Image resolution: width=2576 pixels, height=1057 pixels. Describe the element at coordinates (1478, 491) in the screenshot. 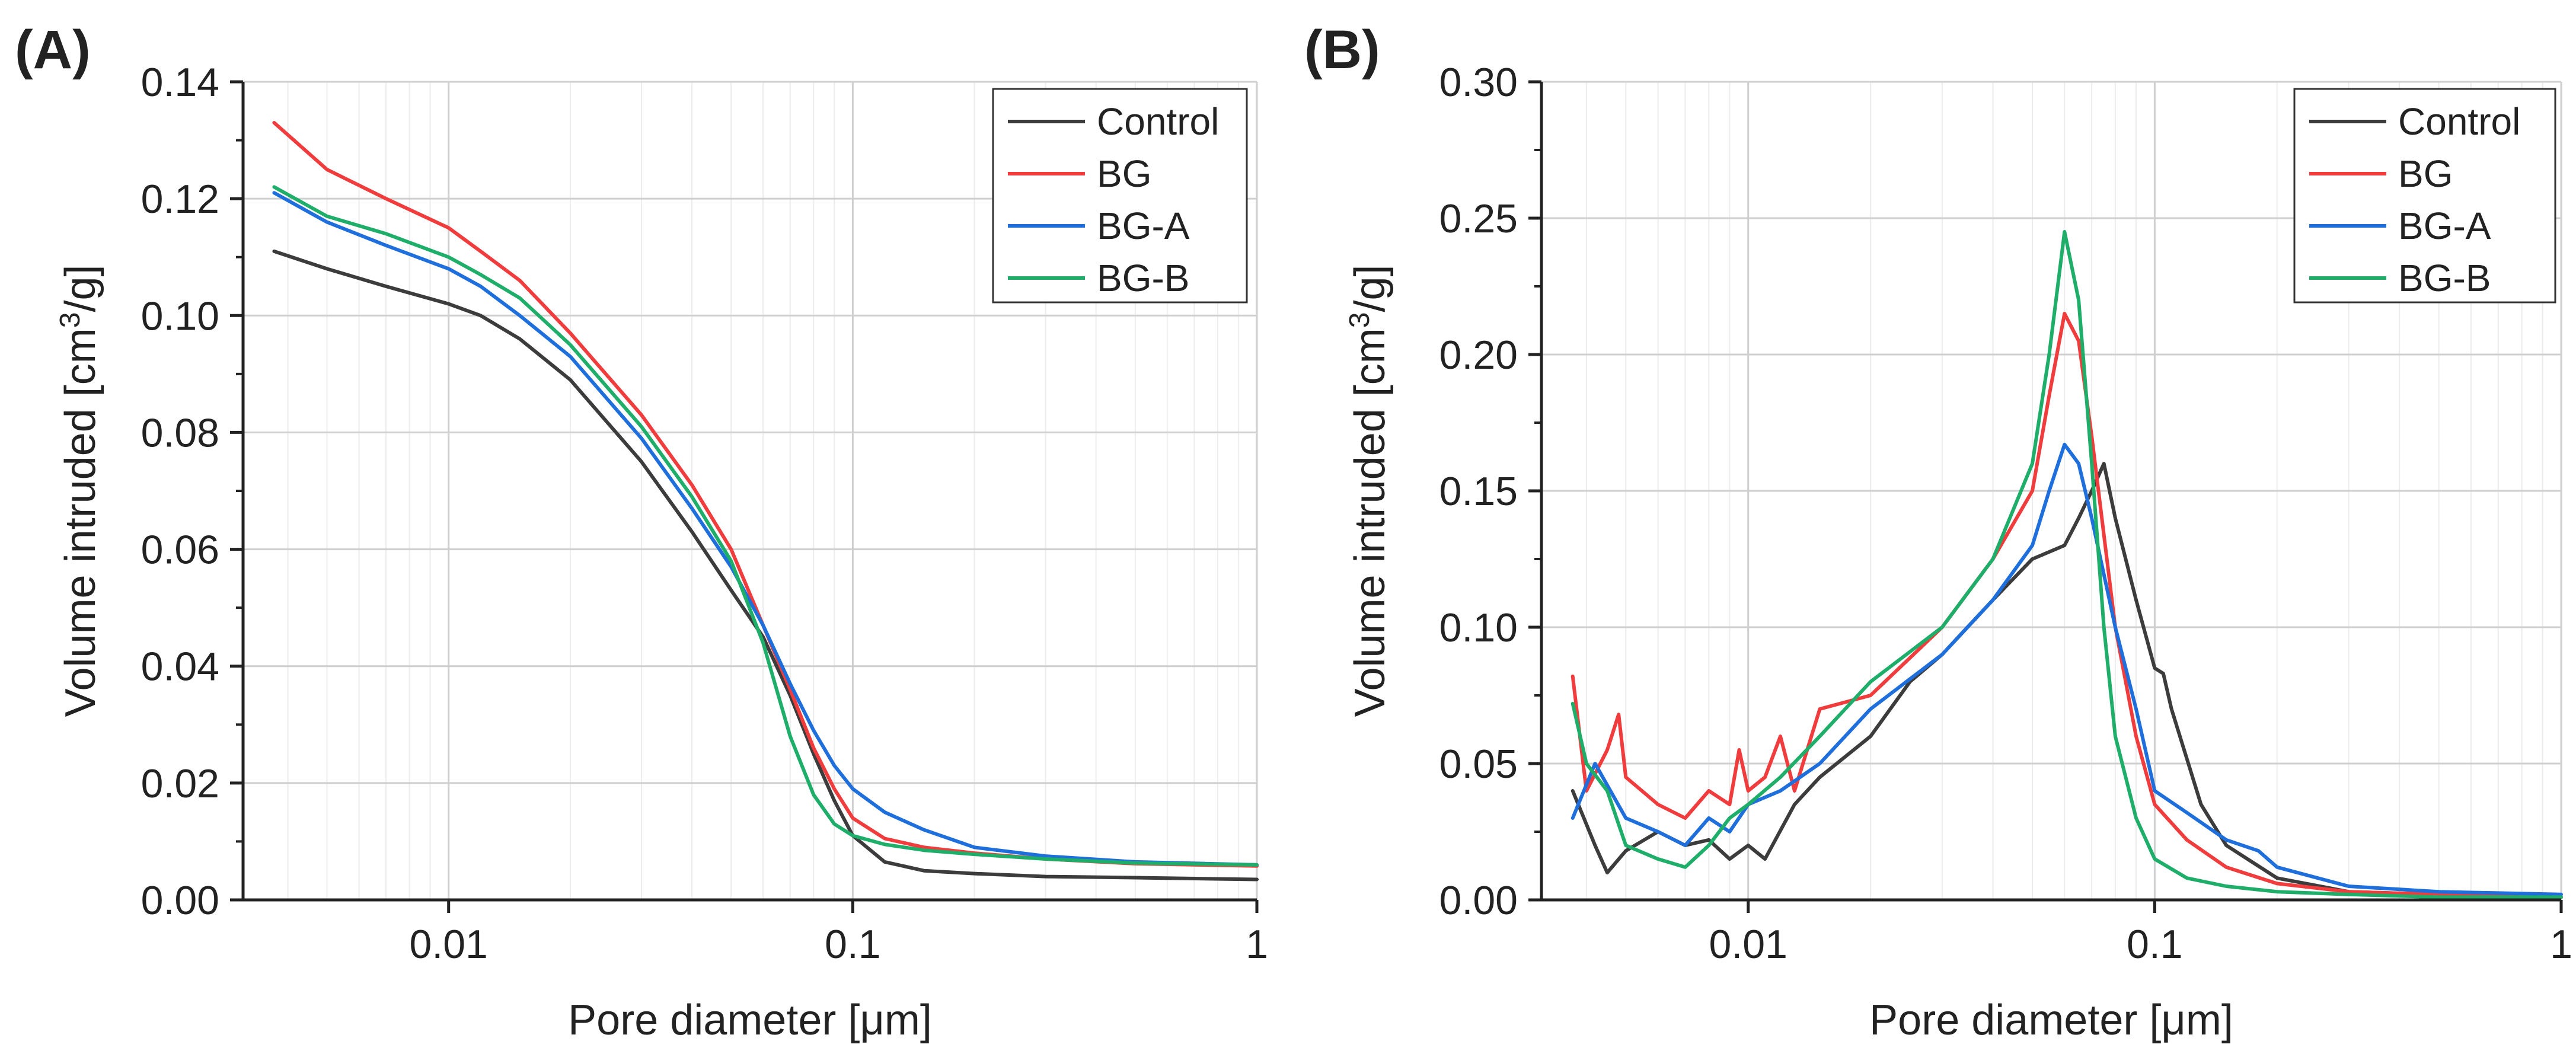

I see `y-tick-label: 0.15` at that location.